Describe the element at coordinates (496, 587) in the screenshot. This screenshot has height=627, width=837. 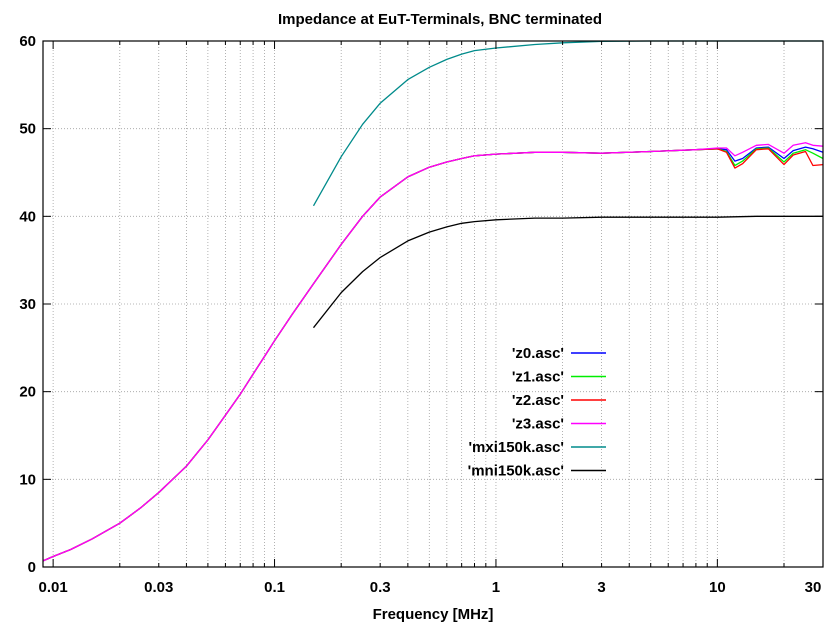
I see `x-tick-label: 1` at that location.